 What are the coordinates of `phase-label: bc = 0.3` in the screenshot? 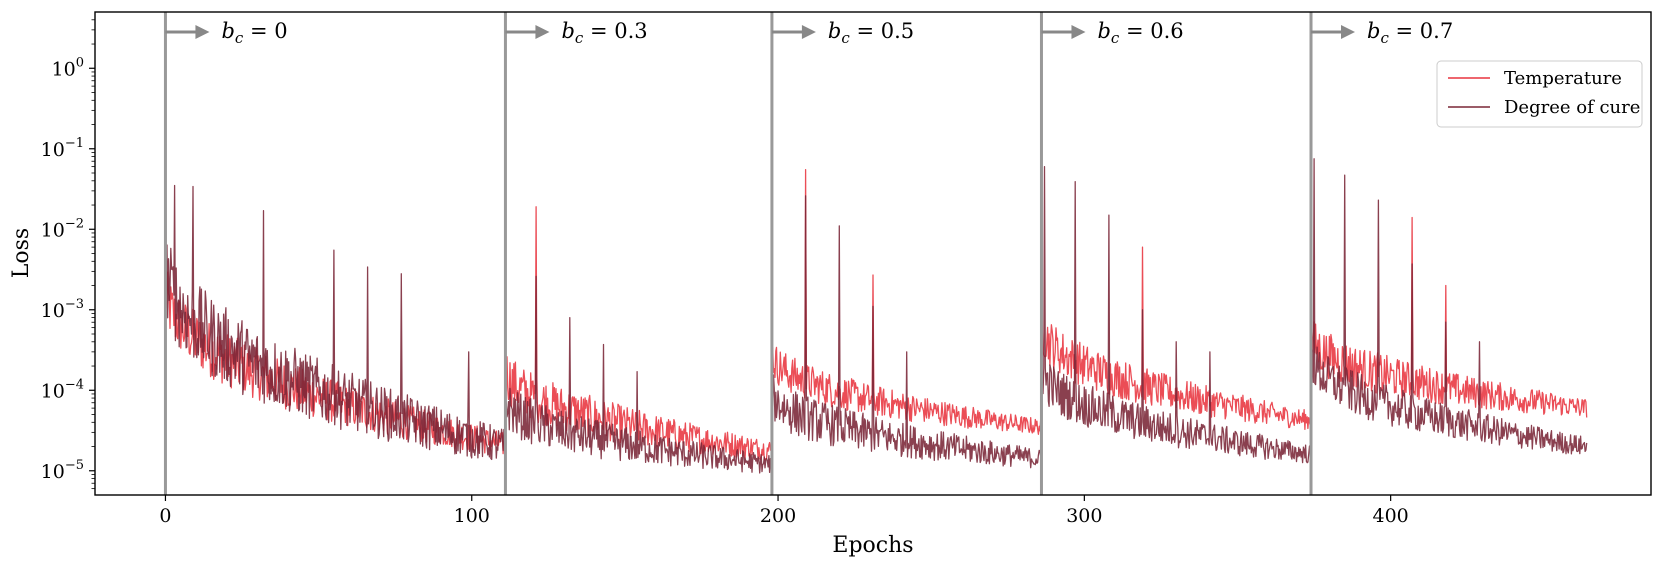 It's located at (604, 33).